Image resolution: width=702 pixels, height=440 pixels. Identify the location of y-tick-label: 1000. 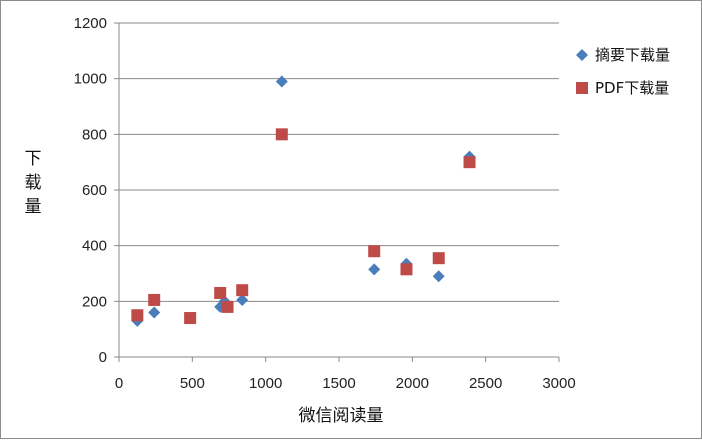
(90, 79).